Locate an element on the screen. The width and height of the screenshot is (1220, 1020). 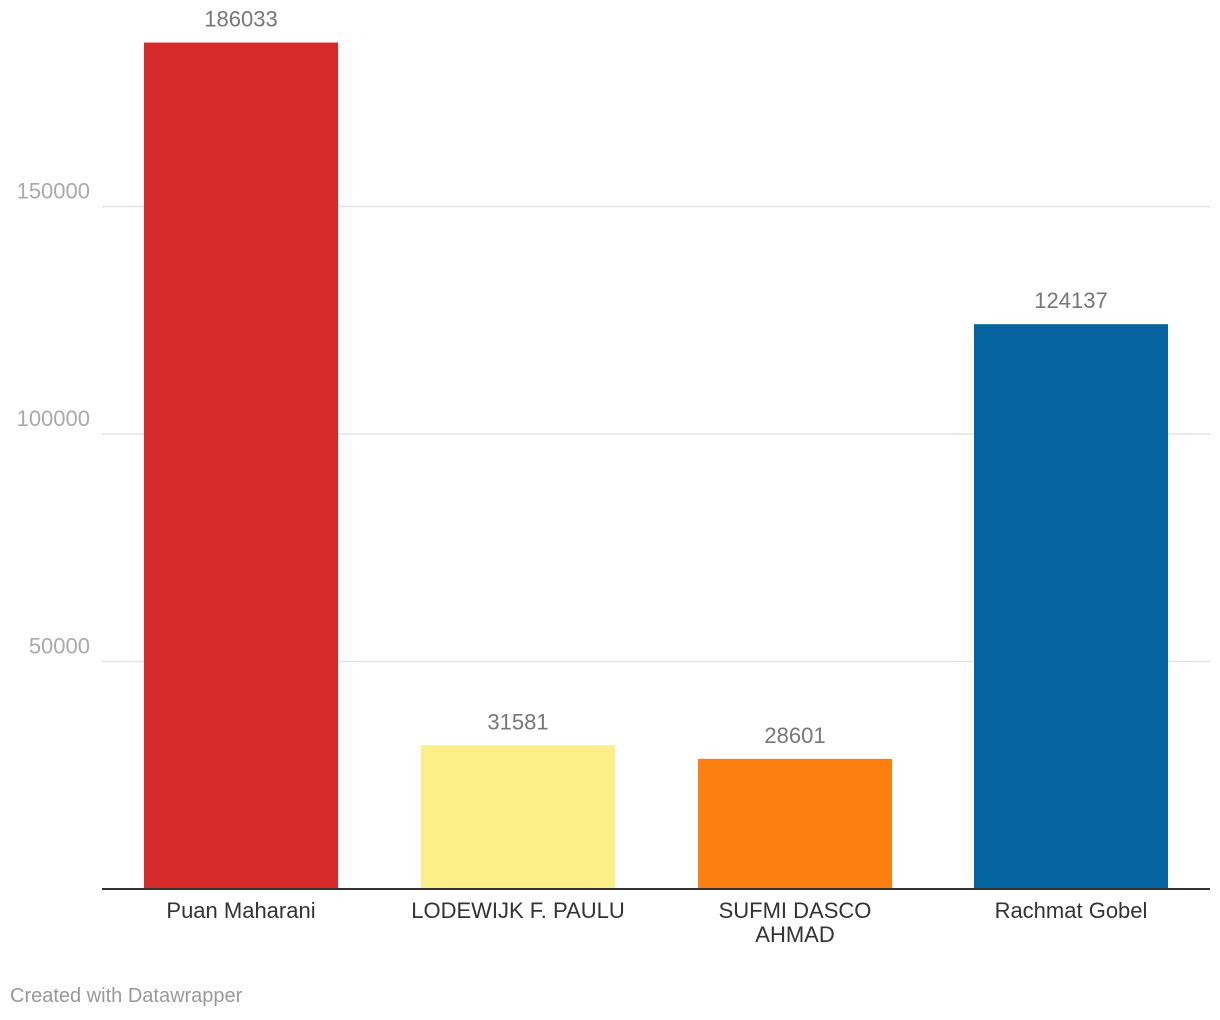
category-label: LODEWIJK F. PAULU is located at coordinates (518, 910).